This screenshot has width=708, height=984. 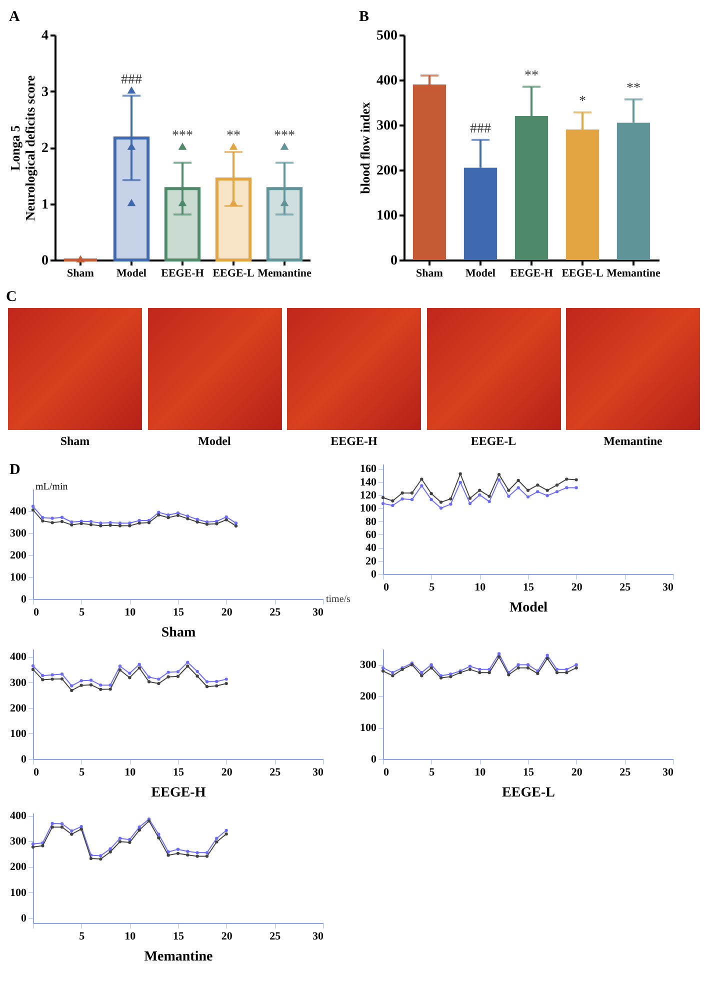 I want to click on y-axis-title: Longa 5 Neurological deficits score, so click(x=23, y=148).